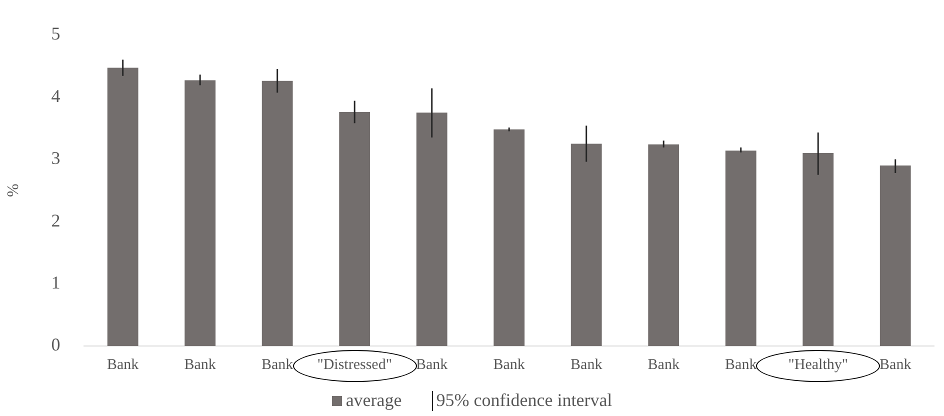  Describe the element at coordinates (13, 191) in the screenshot. I see `y-axis-title: %` at that location.